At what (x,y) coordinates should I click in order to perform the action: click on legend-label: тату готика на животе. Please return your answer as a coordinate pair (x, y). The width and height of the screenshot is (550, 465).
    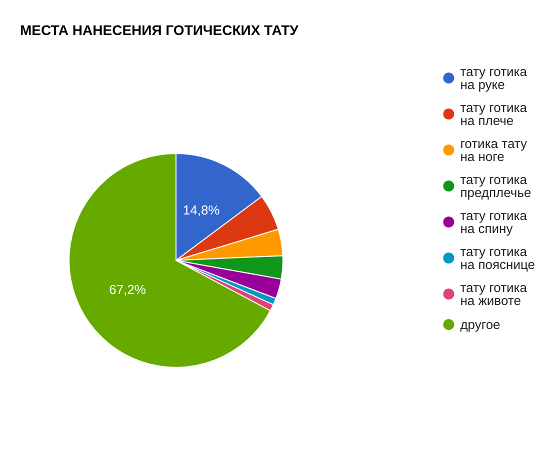
    Looking at the image, I should click on (495, 294).